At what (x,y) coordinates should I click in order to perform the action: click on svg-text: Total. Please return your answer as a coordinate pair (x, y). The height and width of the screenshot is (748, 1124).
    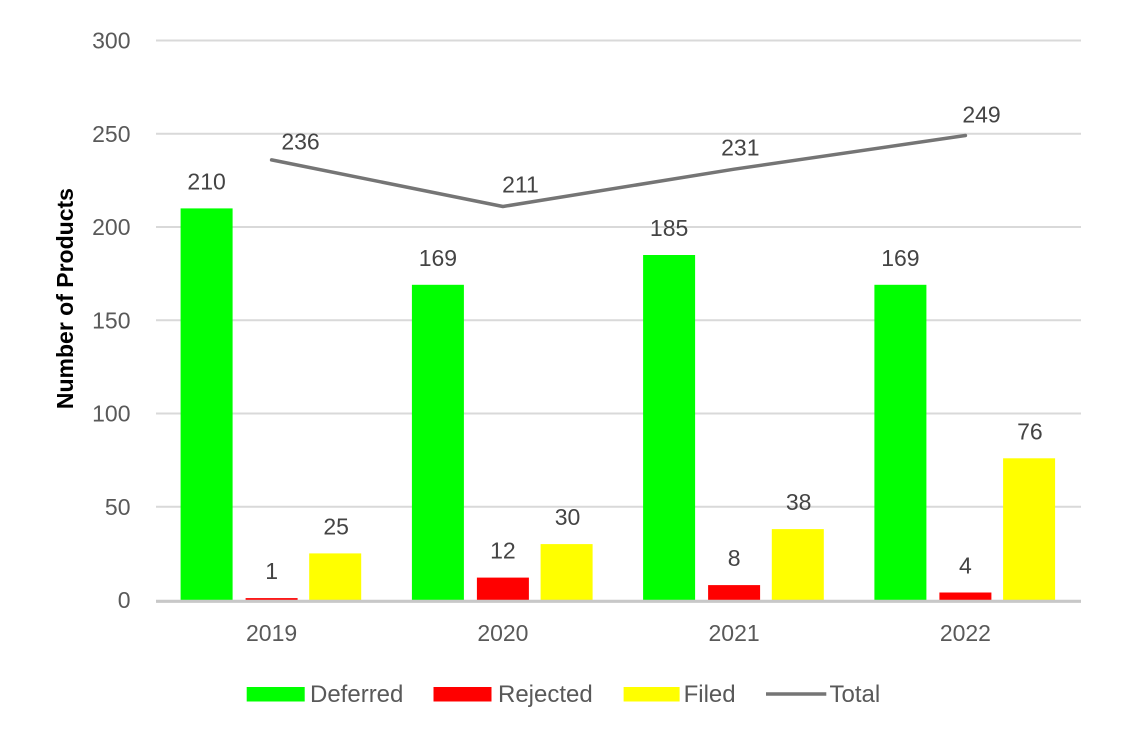
    Looking at the image, I should click on (855, 694).